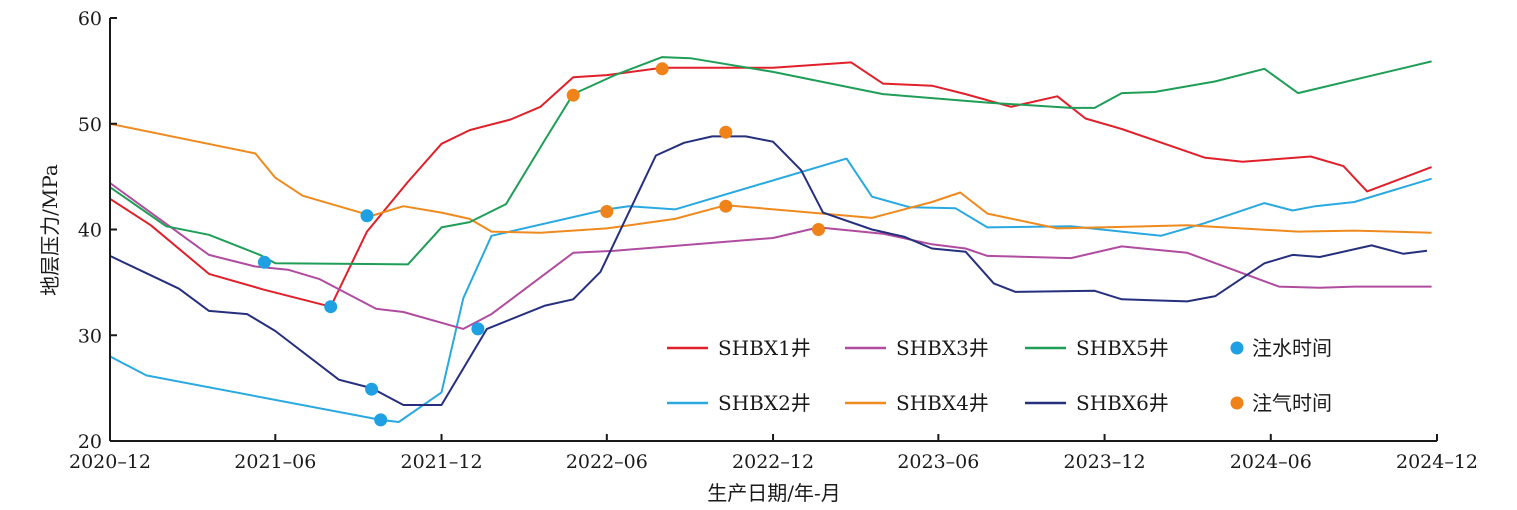  What do you see at coordinates (90, 19) in the screenshot?
I see `y-tick-label: 60` at bounding box center [90, 19].